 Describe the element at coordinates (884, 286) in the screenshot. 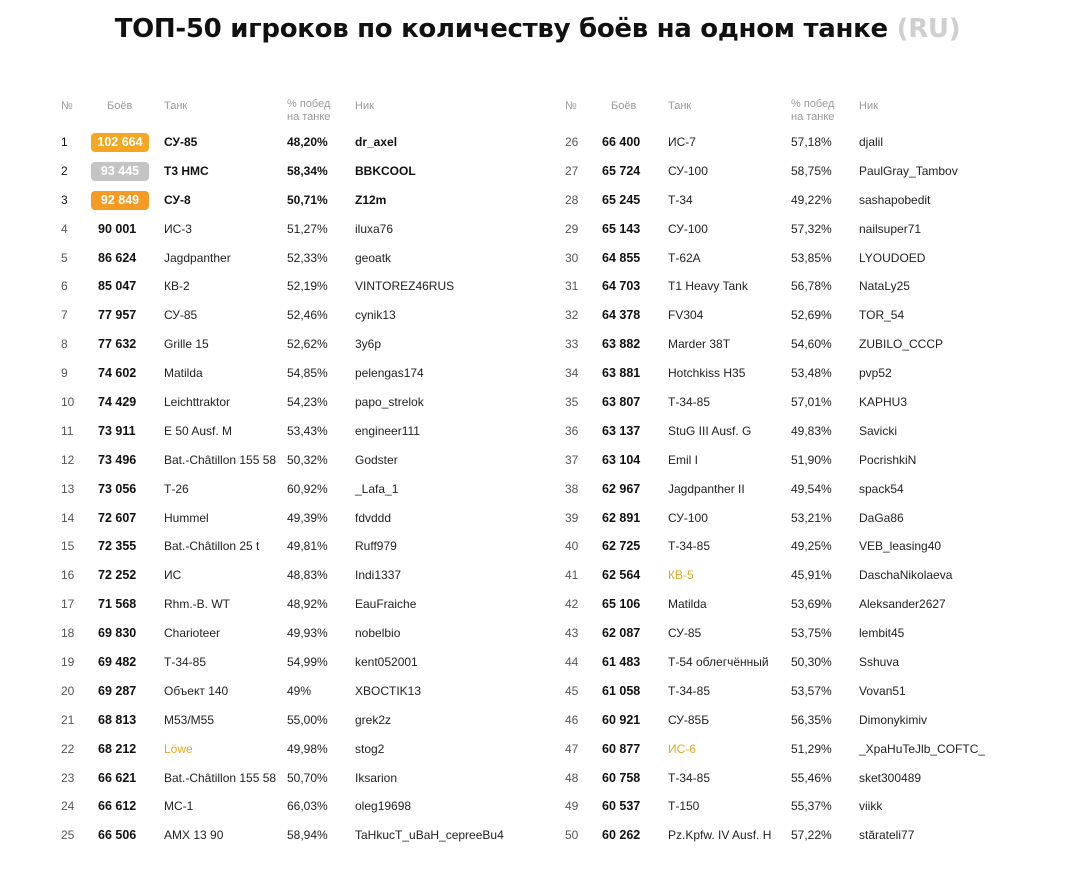

I see `row-nickname: NataLy25` at that location.